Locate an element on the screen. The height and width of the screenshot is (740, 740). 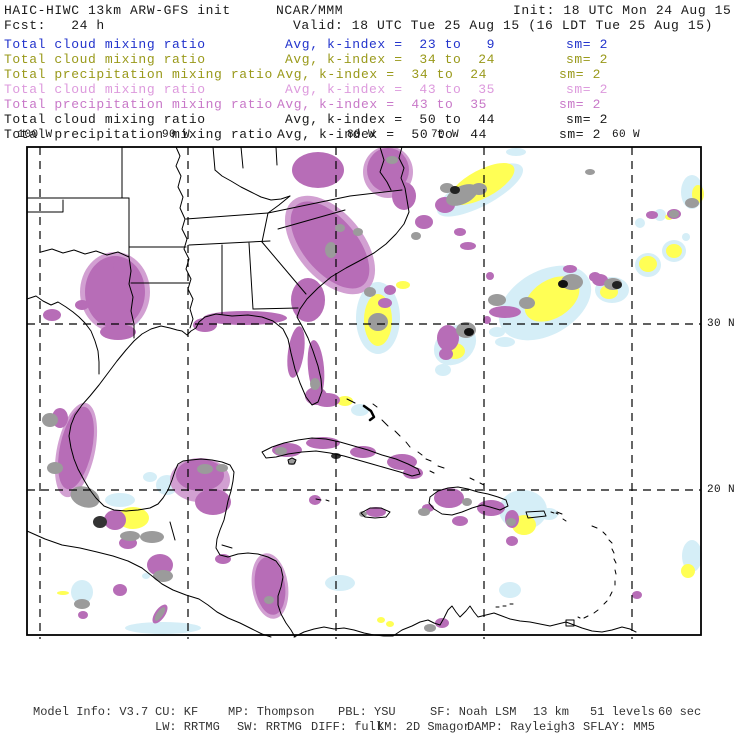
microphysics-scheme: MP: Thompson is located at coordinates (271, 712).